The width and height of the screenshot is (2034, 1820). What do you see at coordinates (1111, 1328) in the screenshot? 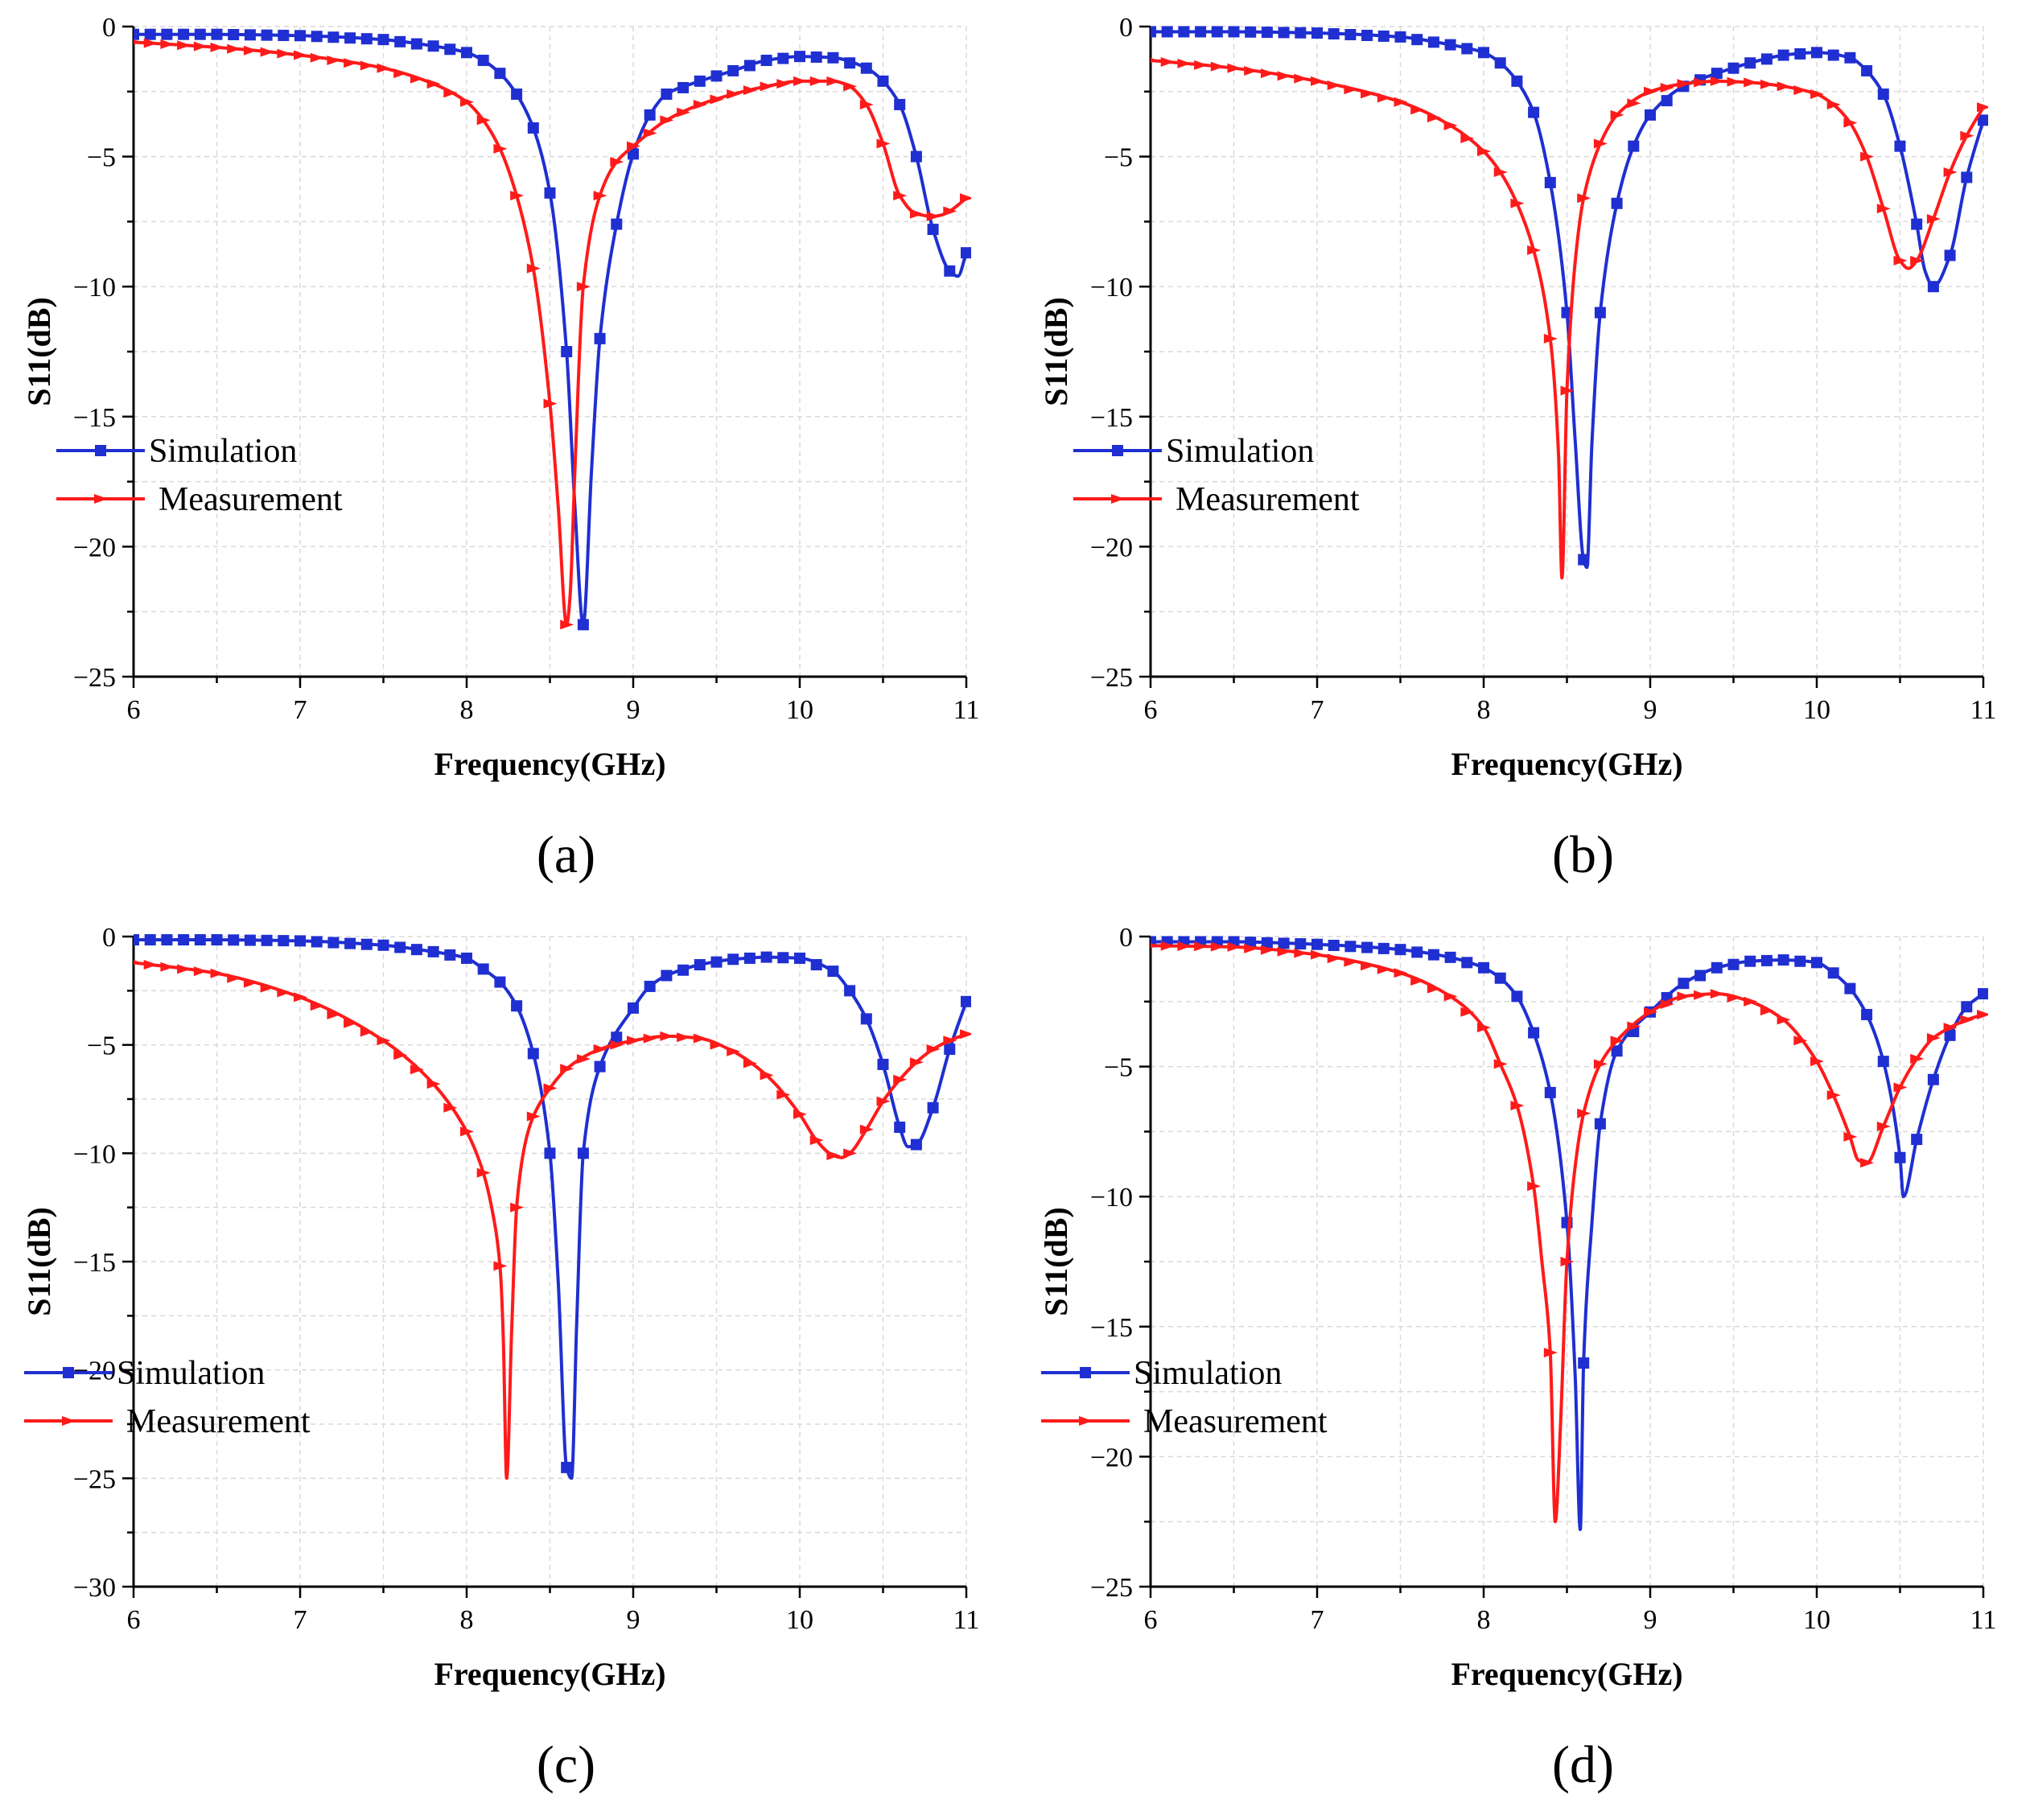
I see `y-tick-label: −15` at bounding box center [1111, 1328].